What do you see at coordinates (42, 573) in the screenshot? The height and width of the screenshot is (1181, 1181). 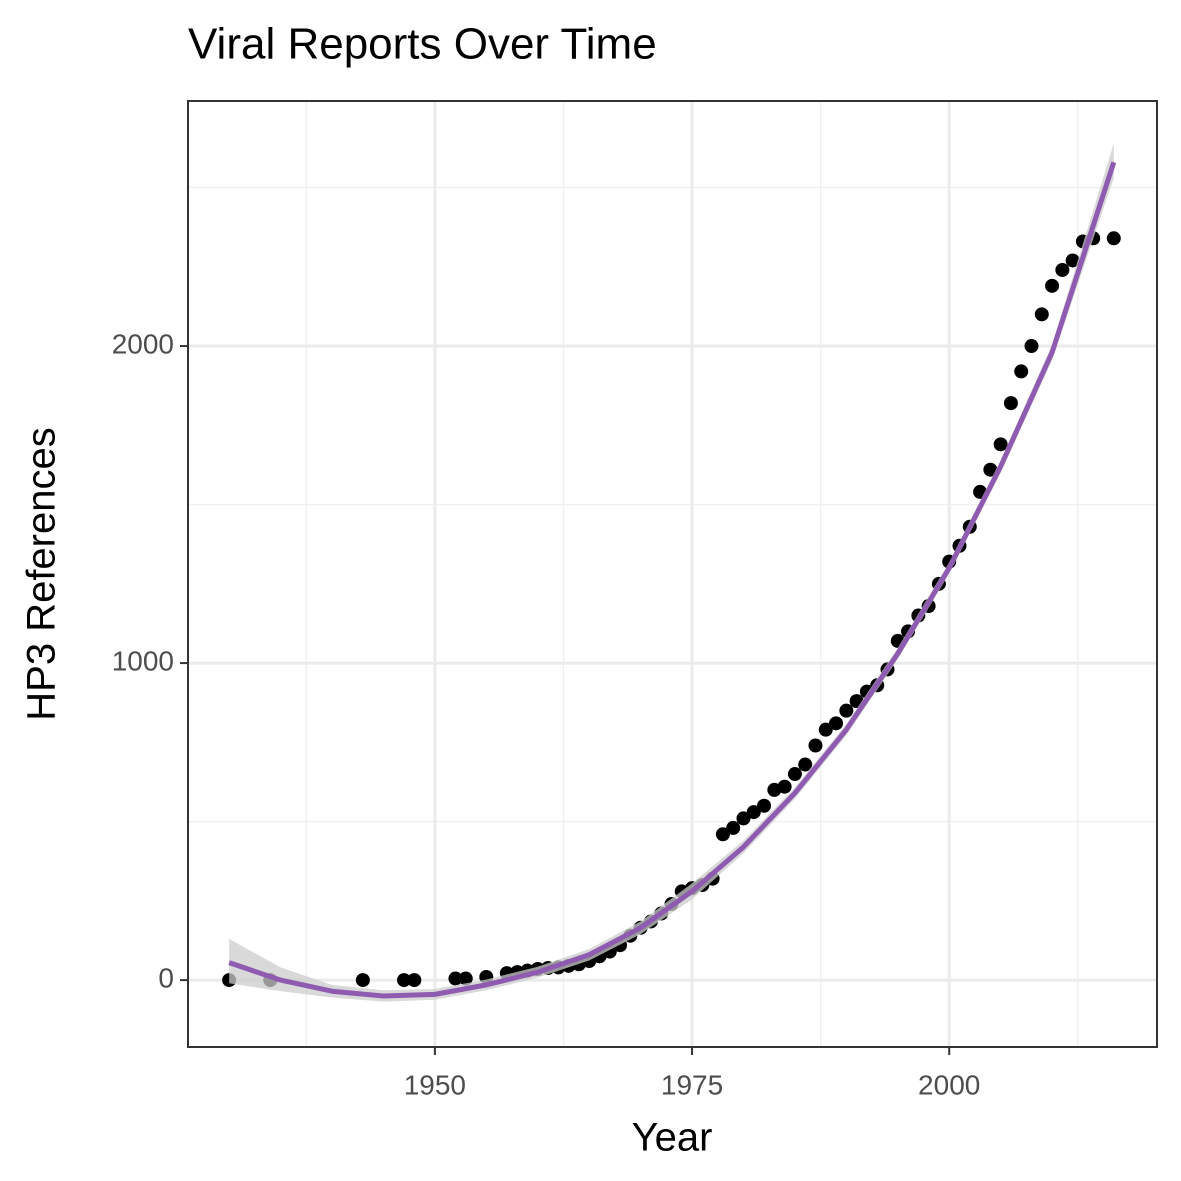 I see `y-axis-label: HP3 References` at bounding box center [42, 573].